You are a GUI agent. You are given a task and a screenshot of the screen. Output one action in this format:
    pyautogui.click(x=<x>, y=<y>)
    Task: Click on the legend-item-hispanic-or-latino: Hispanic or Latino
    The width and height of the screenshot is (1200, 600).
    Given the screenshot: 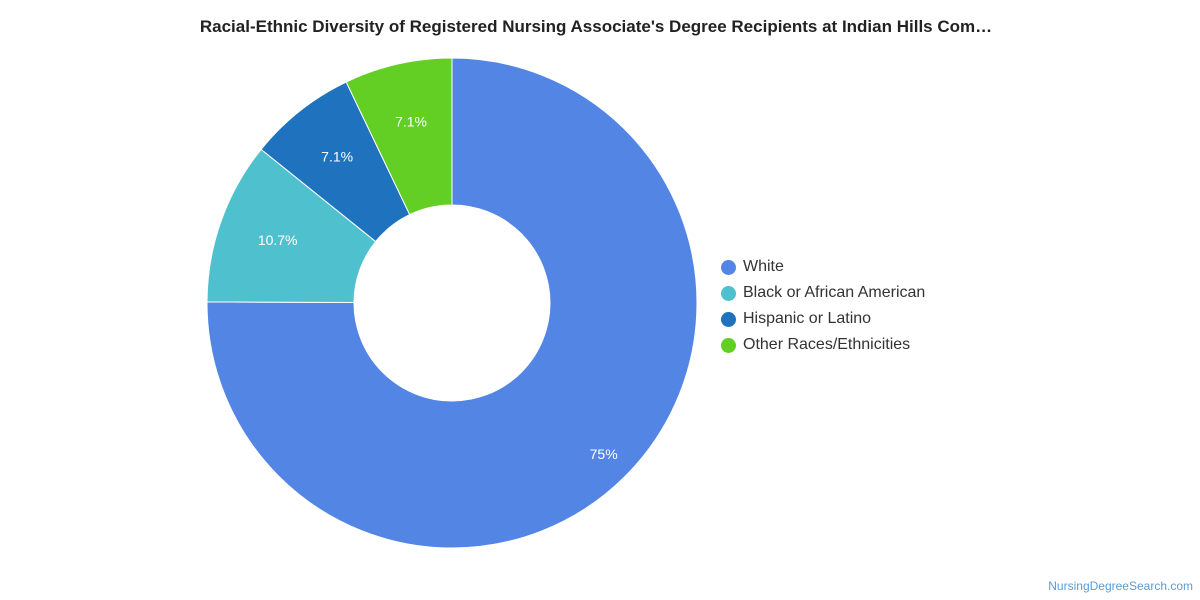 What is the action you would take?
    pyautogui.click(x=823, y=319)
    